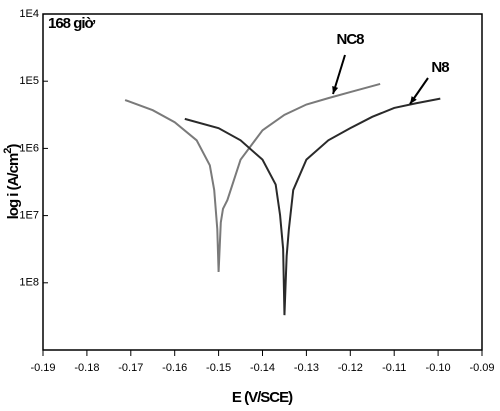  I want to click on x-axis-title: E (V/SCE), so click(262, 397).